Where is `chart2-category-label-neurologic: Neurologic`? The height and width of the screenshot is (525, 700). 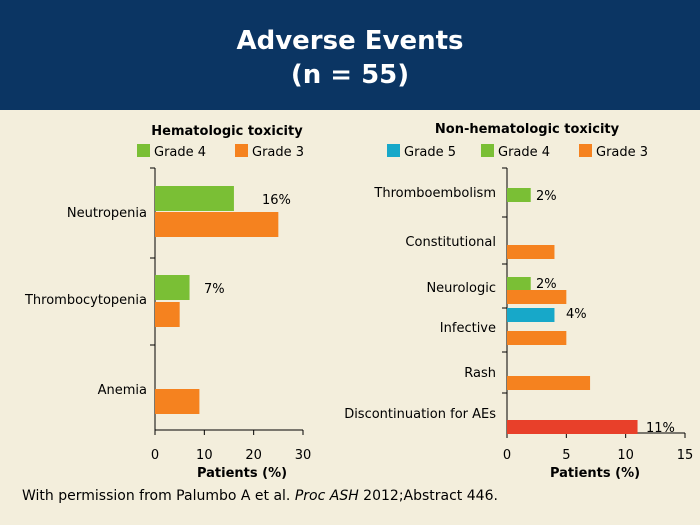
chart2-category-label-neurologic: Neurologic is located at coordinates (461, 288).